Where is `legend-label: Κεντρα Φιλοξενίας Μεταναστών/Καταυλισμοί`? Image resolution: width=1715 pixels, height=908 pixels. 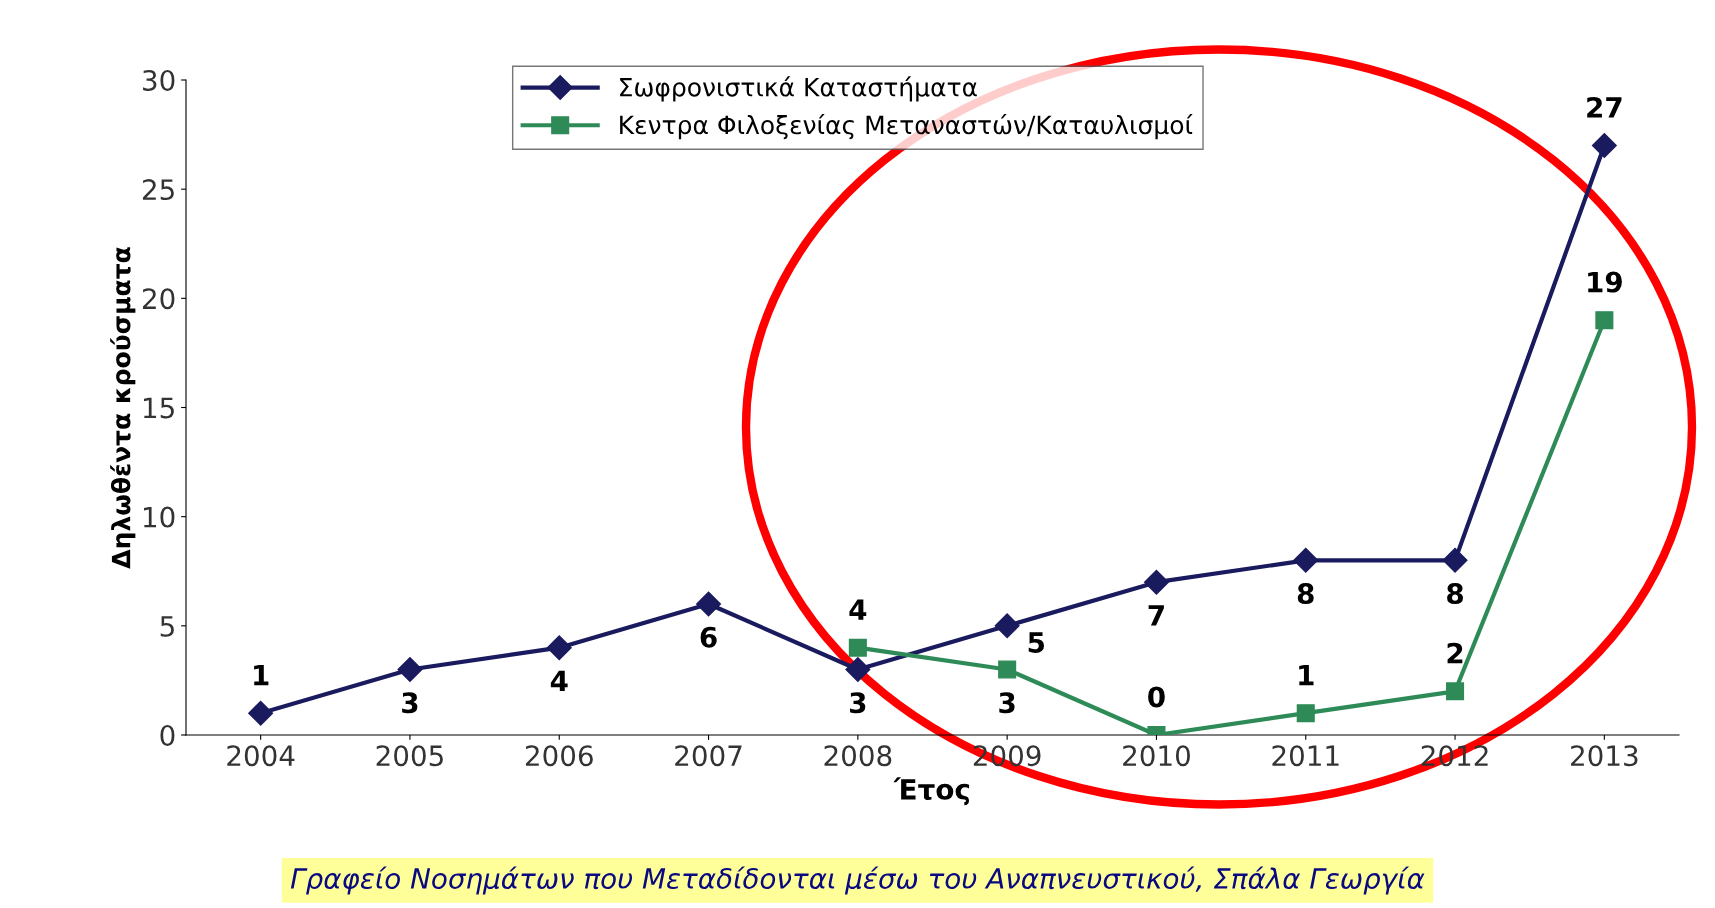 legend-label: Κεντρα Φιλοξενίας Μεταναστών/Καταυλισμοί is located at coordinates (906, 127).